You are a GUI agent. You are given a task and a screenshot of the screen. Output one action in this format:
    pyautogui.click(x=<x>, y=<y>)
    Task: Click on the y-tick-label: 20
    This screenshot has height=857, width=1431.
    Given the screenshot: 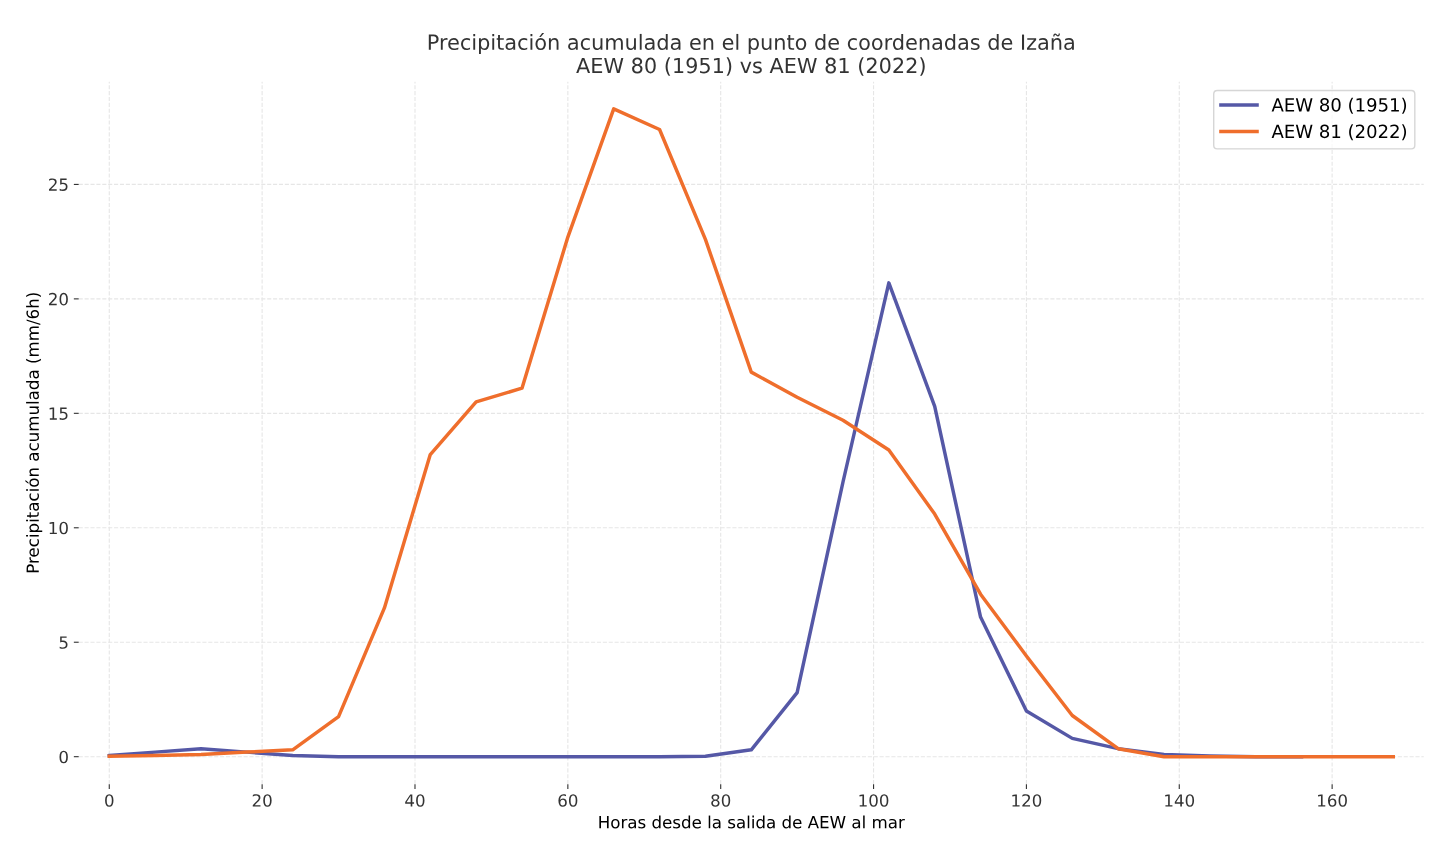 What is the action you would take?
    pyautogui.click(x=58, y=299)
    